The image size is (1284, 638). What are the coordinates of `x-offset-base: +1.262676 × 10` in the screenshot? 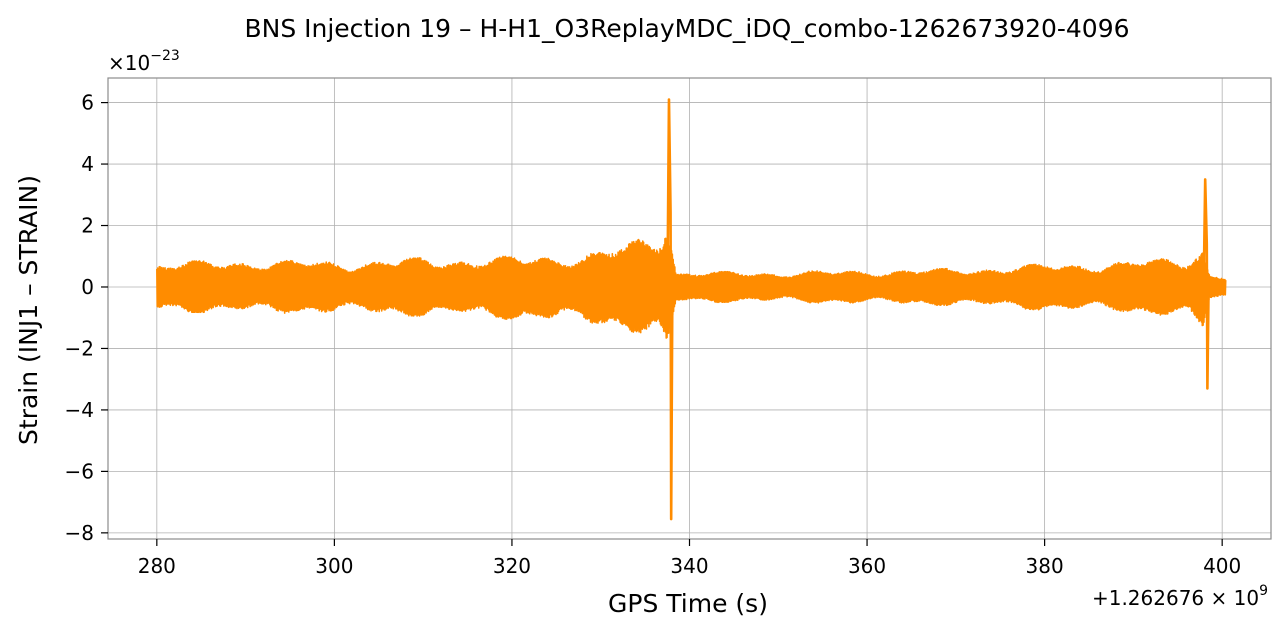 It's located at (1175, 598).